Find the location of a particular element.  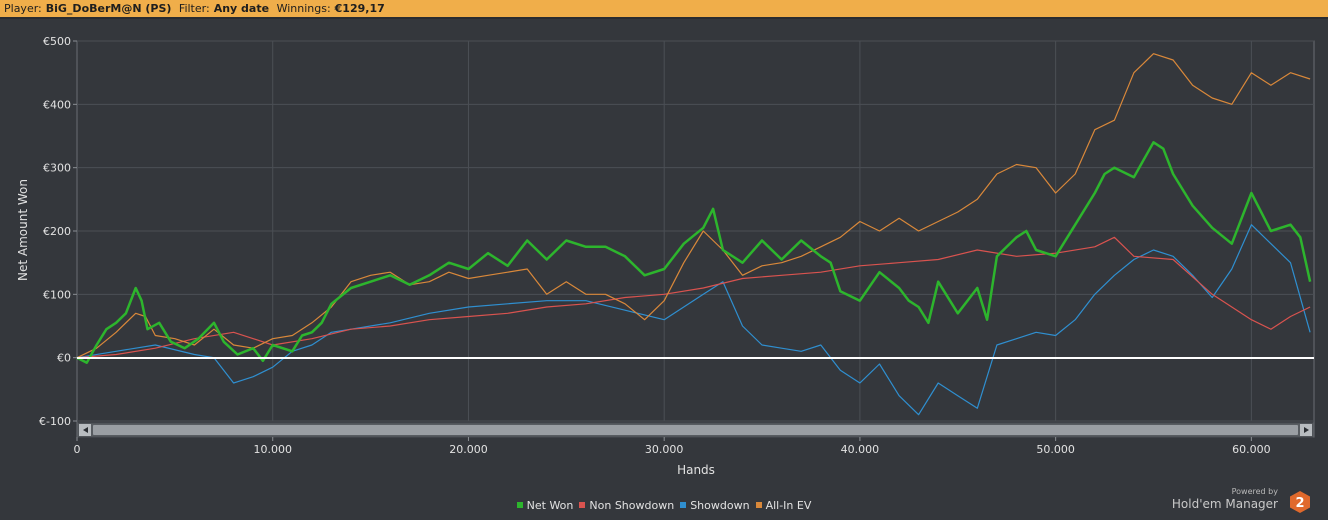

winnings-label: Winnings: is located at coordinates (303, 8).